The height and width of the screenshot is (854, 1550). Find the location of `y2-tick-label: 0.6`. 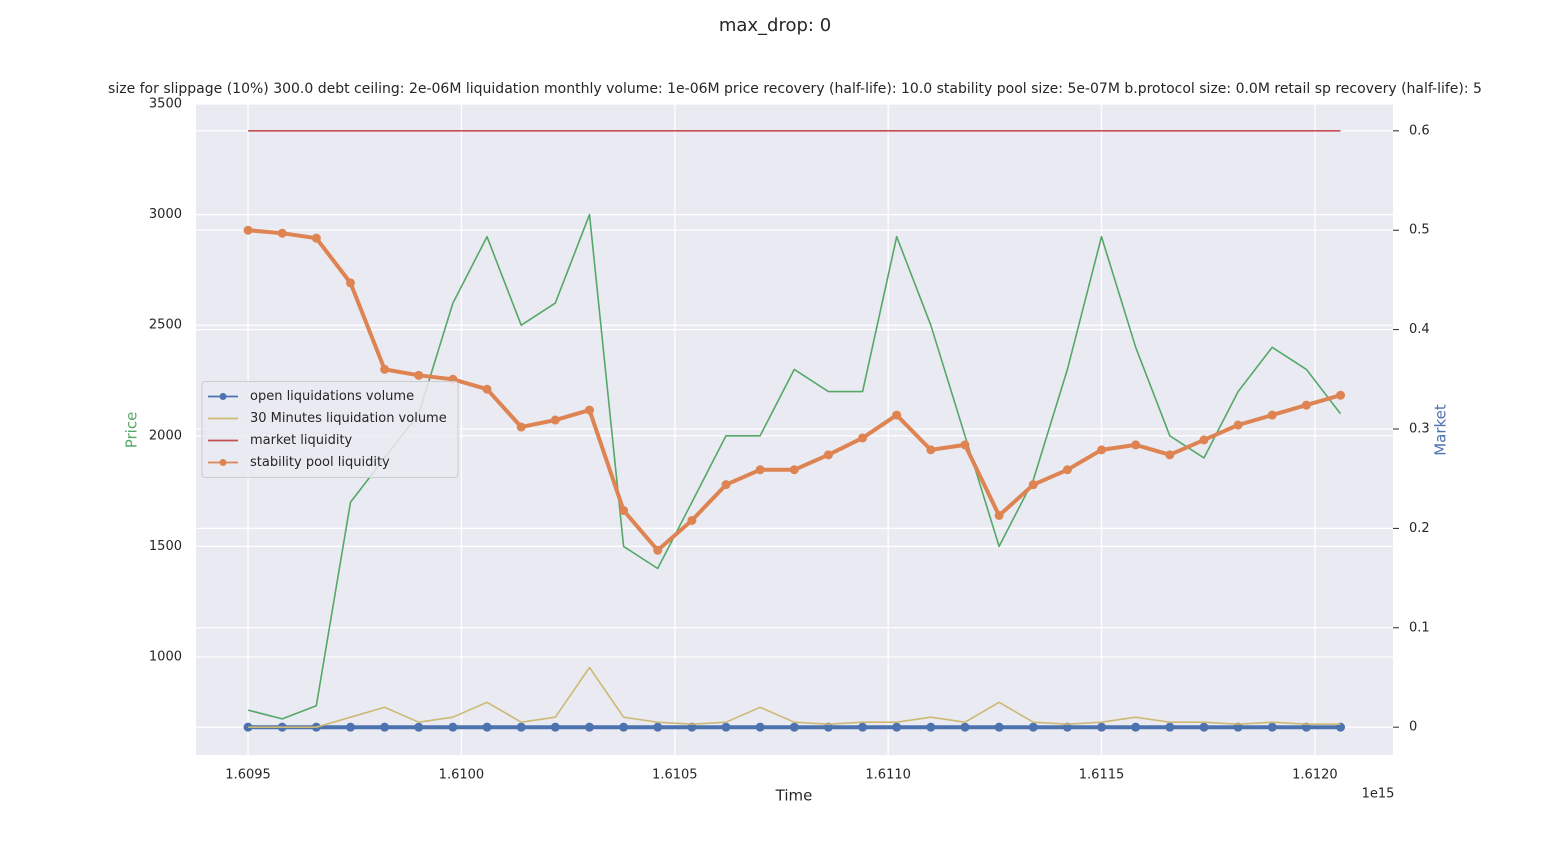

y2-tick-label: 0.6 is located at coordinates (1419, 130).